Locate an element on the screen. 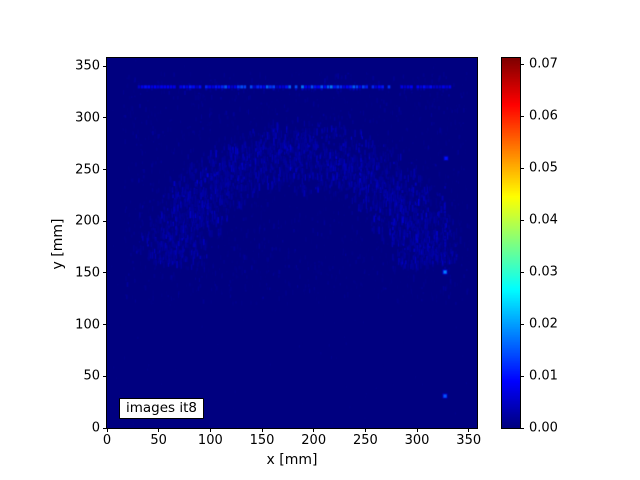  y-tick-label: 250 is located at coordinates (87, 170).